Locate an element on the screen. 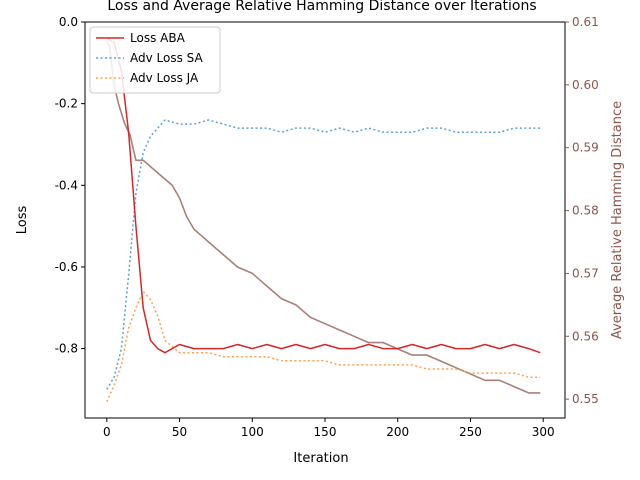 The image size is (640, 480). y-tick-label: -0.8 is located at coordinates (66, 349).